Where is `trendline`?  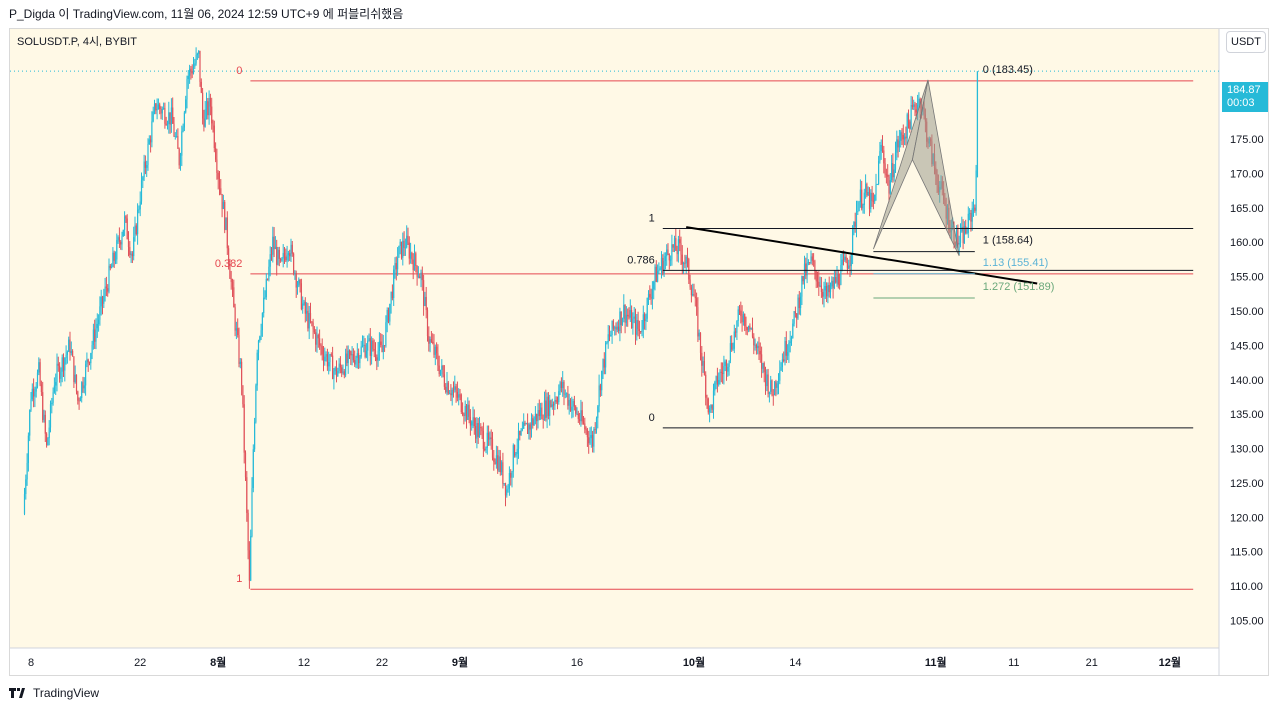 trendline is located at coordinates (862, 255).